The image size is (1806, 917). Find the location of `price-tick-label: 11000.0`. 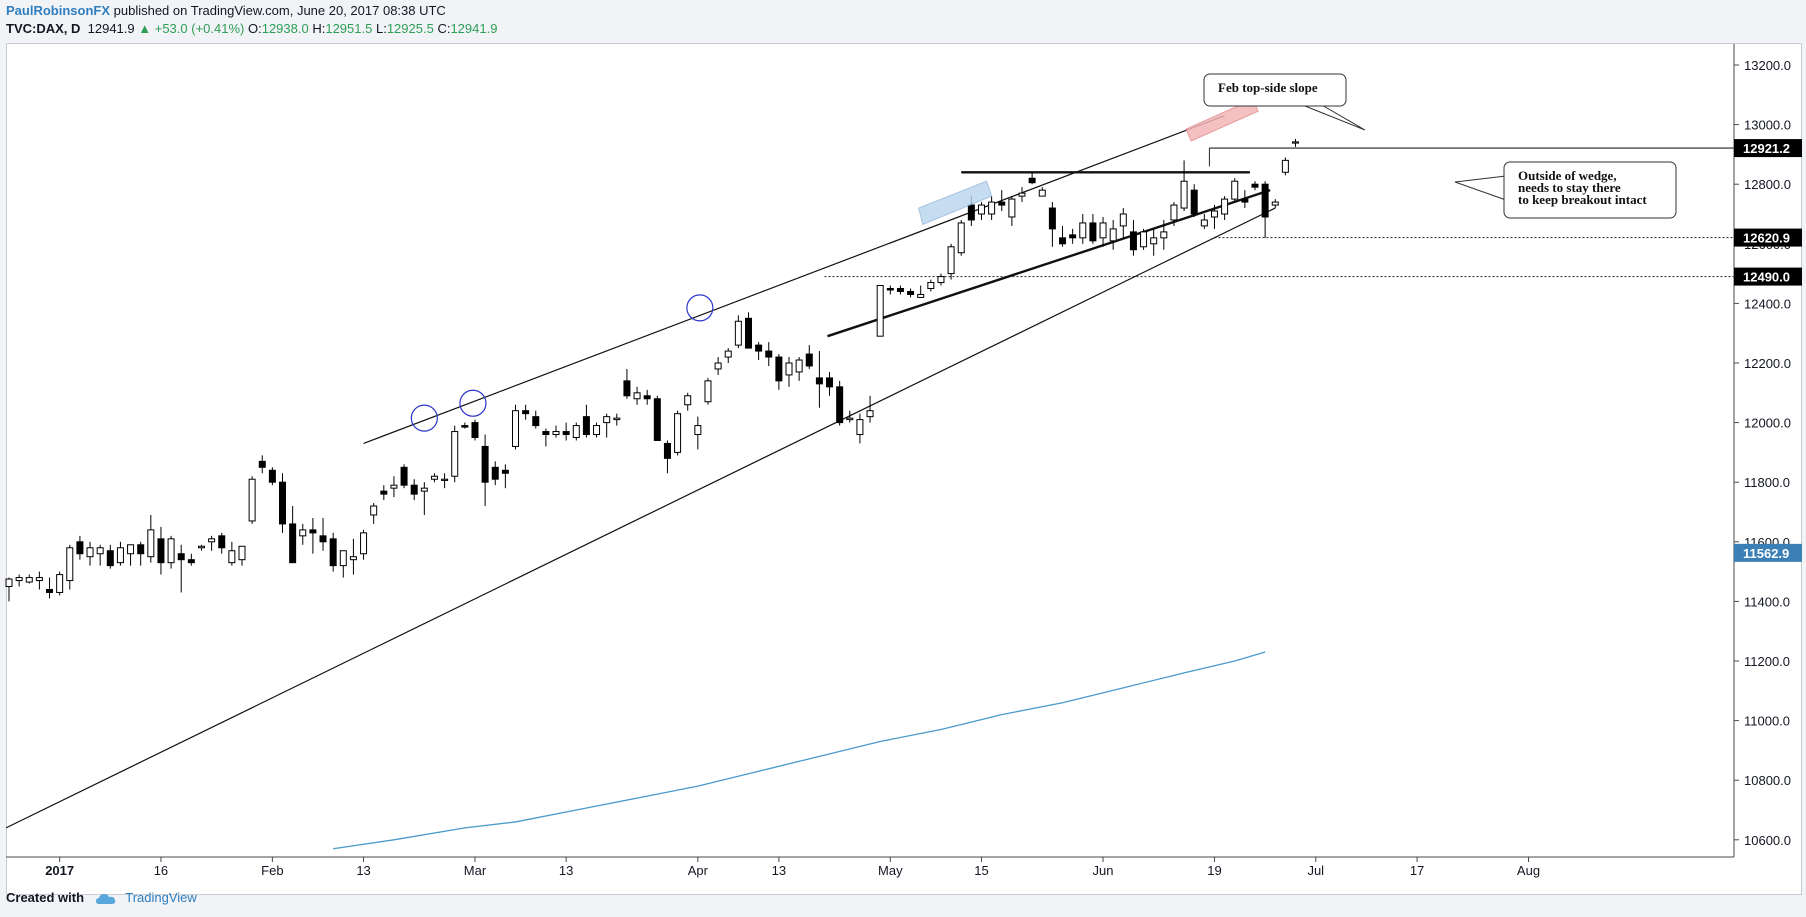

price-tick-label: 11000.0 is located at coordinates (1767, 721).